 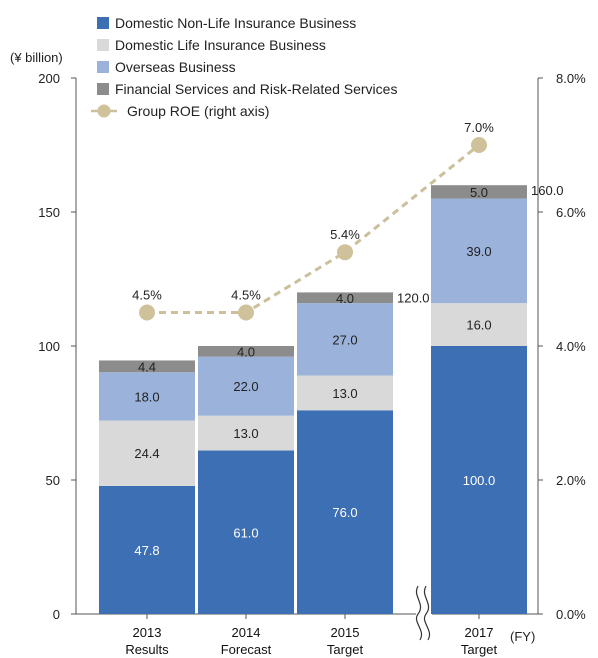 I want to click on bar-segment-label: 18.0, so click(x=146, y=396).